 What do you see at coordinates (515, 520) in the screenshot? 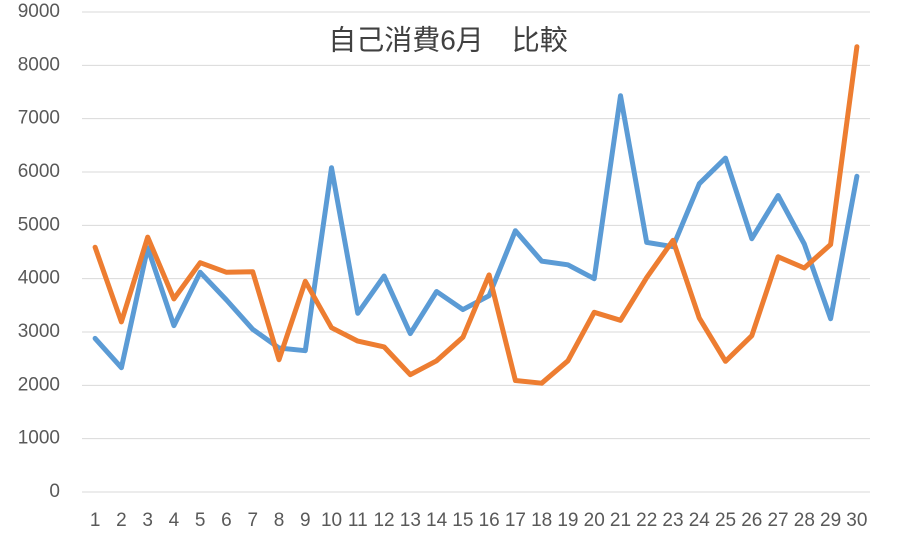
I see `x-tick-label: 17` at bounding box center [515, 520].